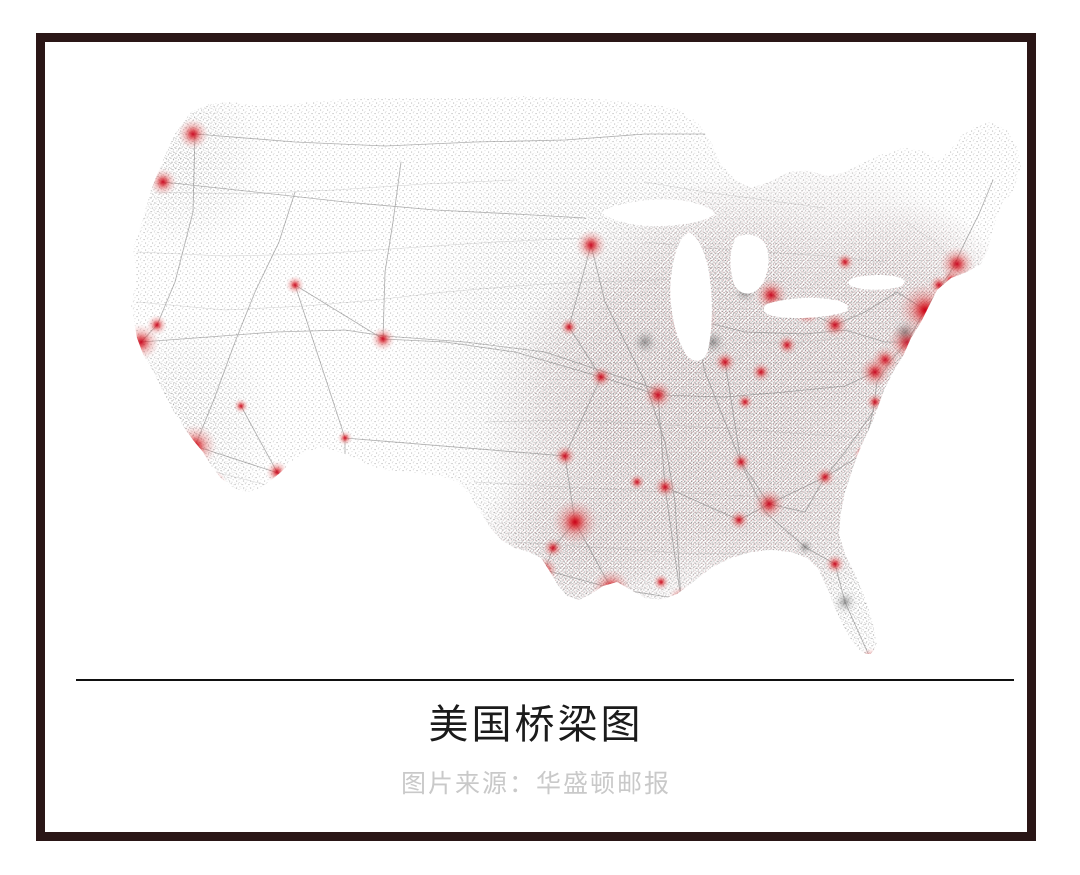 The image size is (1080, 875). What do you see at coordinates (536, 725) in the screenshot?
I see `page-title: 美国桥梁图` at bounding box center [536, 725].